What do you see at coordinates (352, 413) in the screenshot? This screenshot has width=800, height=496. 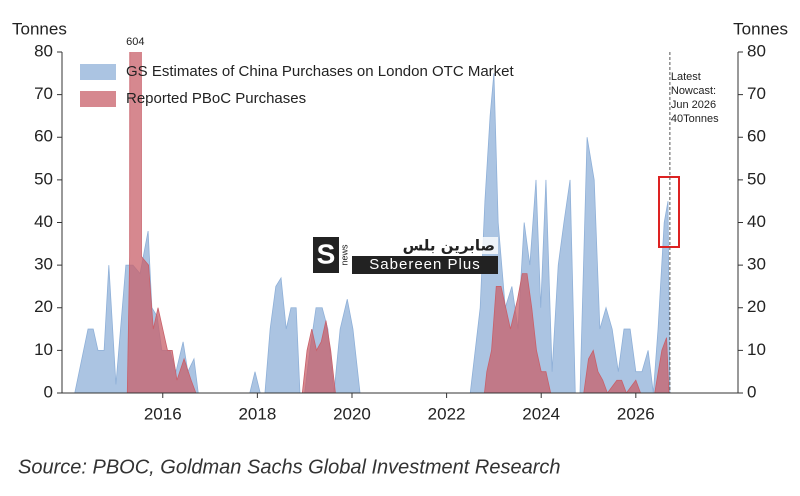 I see `x-tick-label: 2020` at bounding box center [352, 413].